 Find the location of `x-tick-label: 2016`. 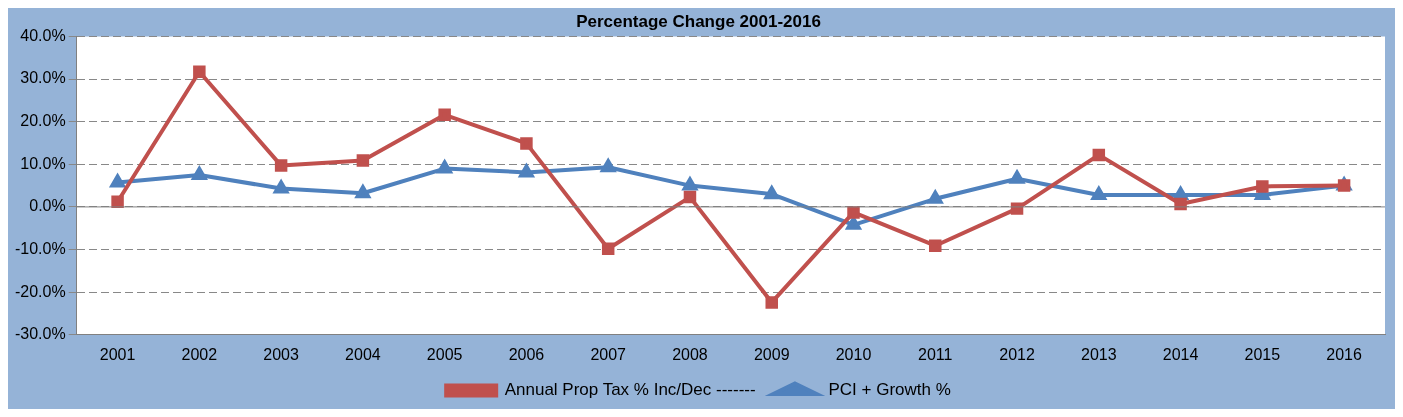

x-tick-label: 2016 is located at coordinates (1344, 354).